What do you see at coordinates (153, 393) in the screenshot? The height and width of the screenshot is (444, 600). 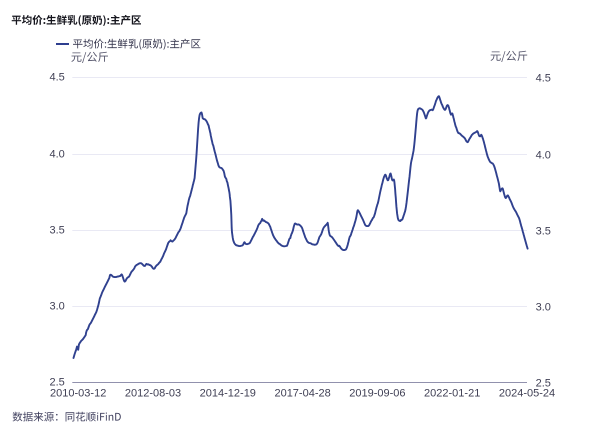 I see `svg-text: 2012-08-03` at bounding box center [153, 393].